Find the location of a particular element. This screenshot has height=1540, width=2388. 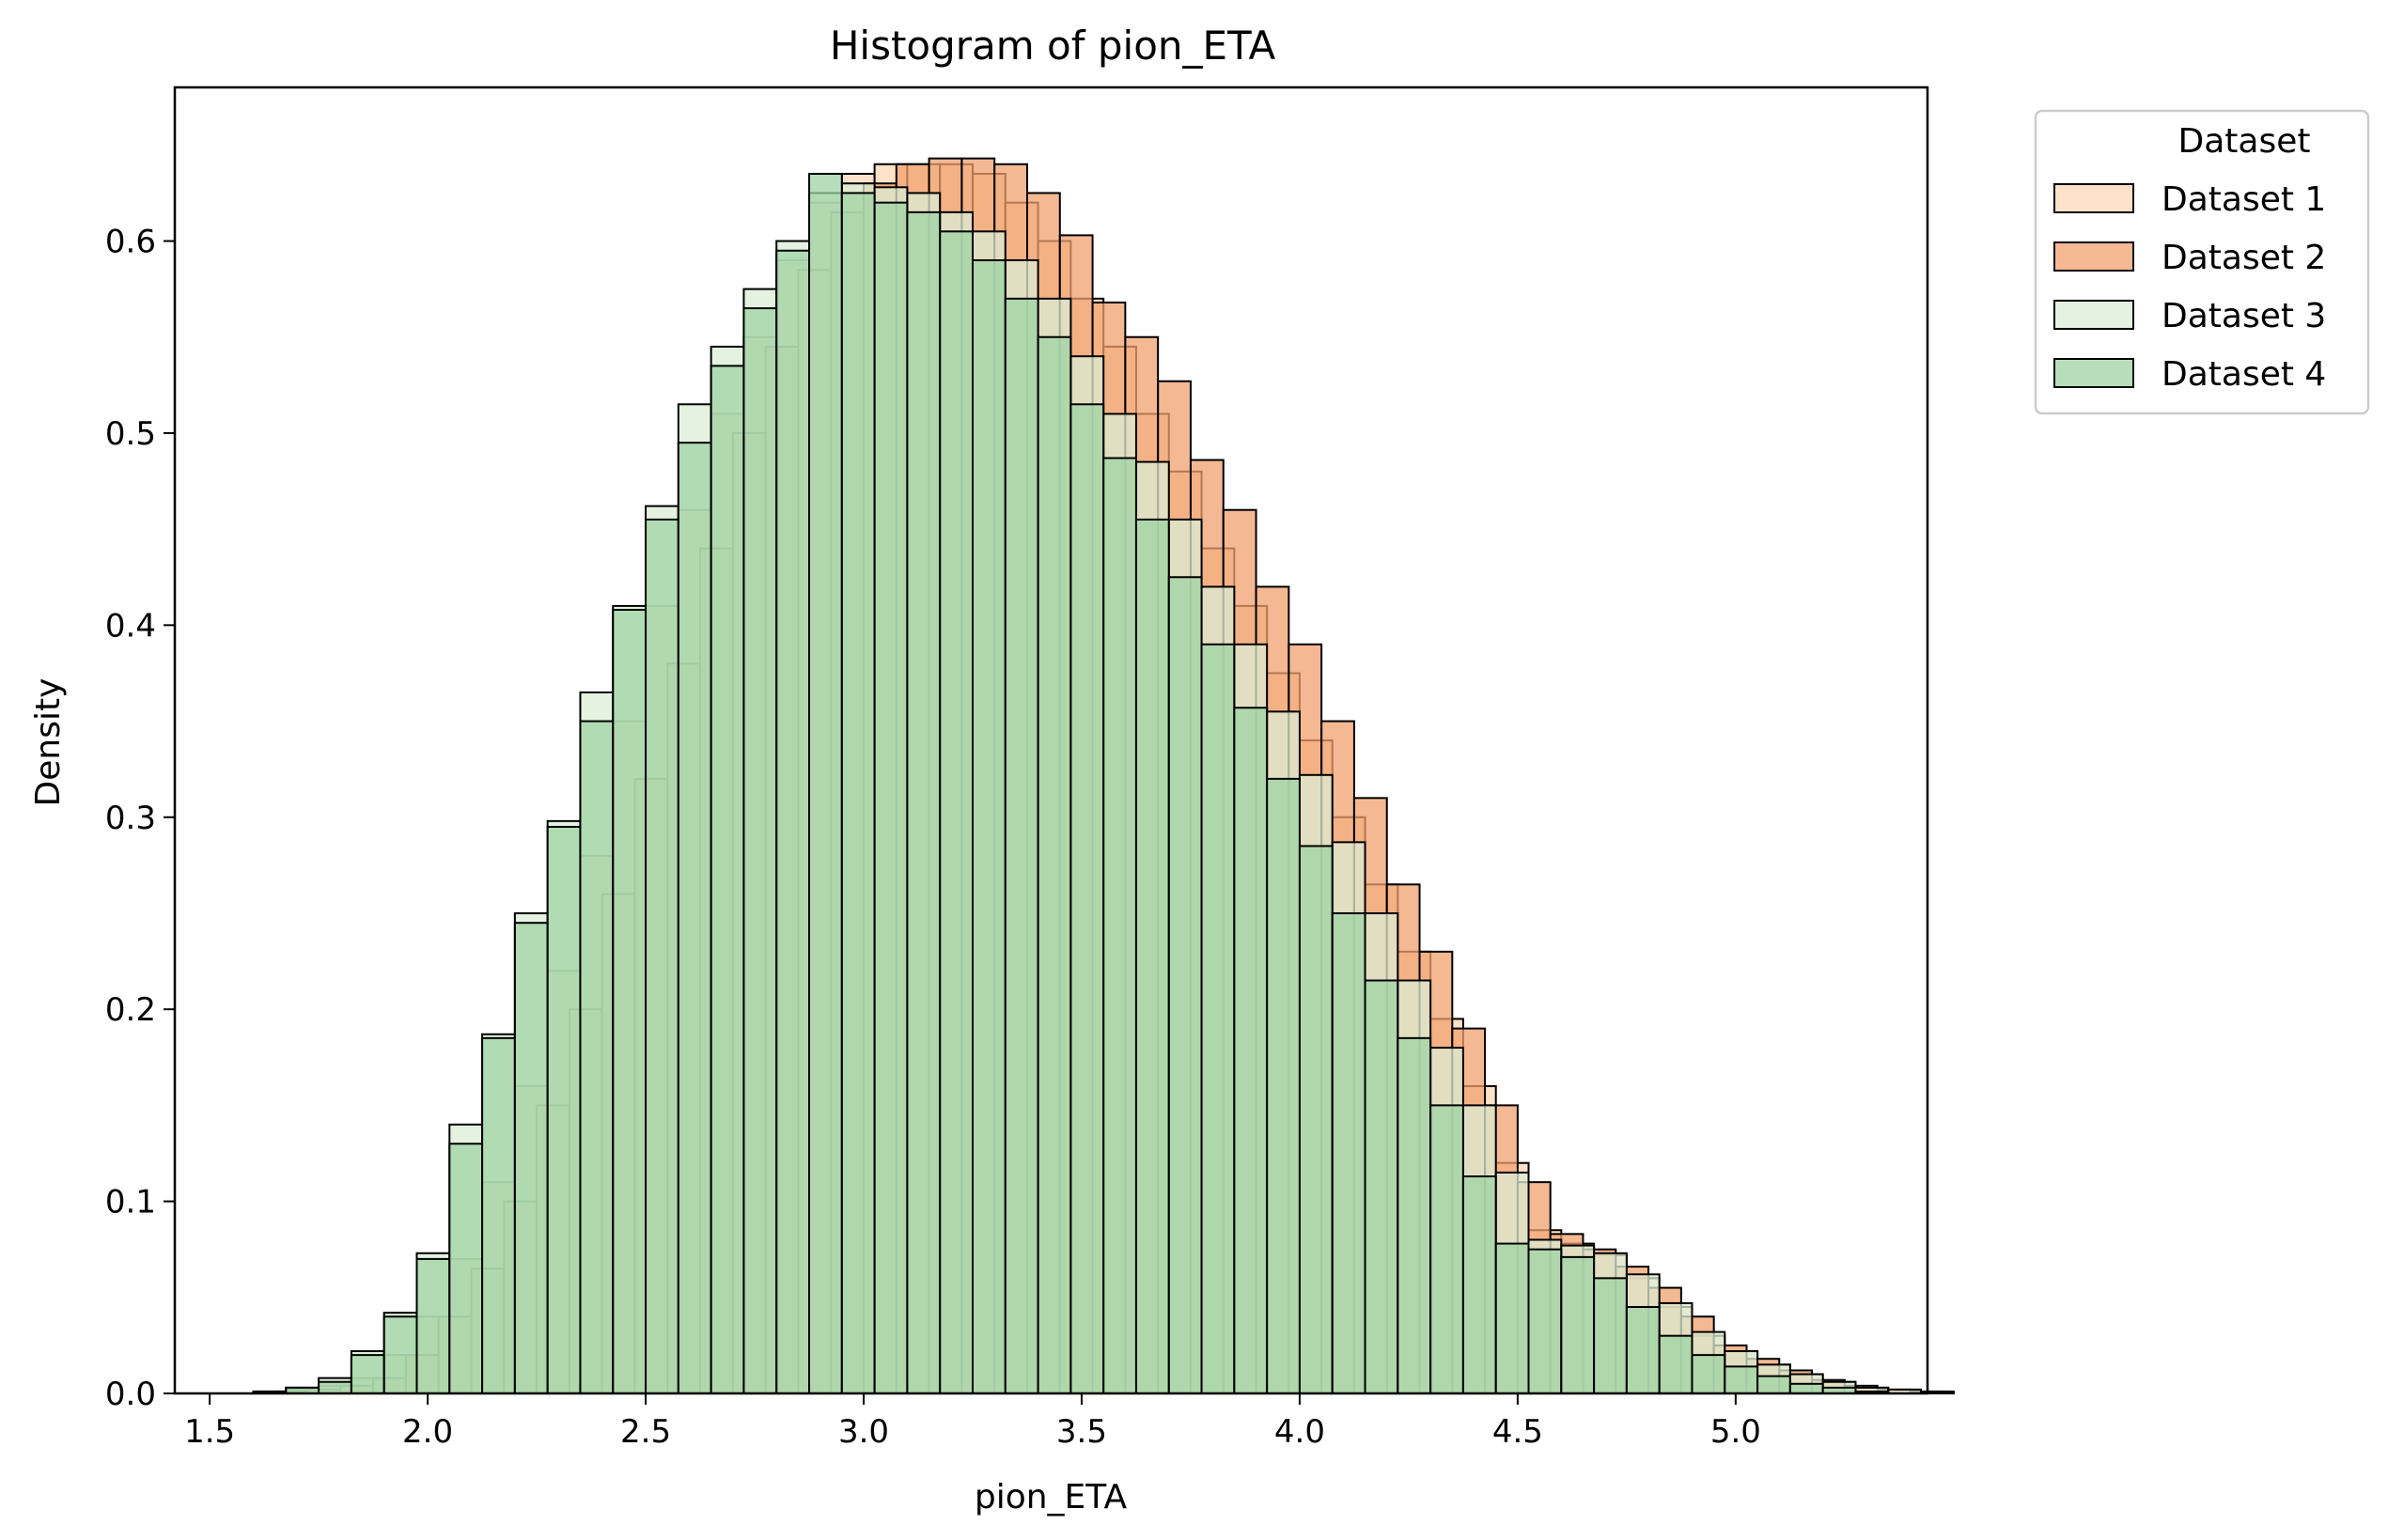

x-tick-label: 3.5 is located at coordinates (1081, 1432).